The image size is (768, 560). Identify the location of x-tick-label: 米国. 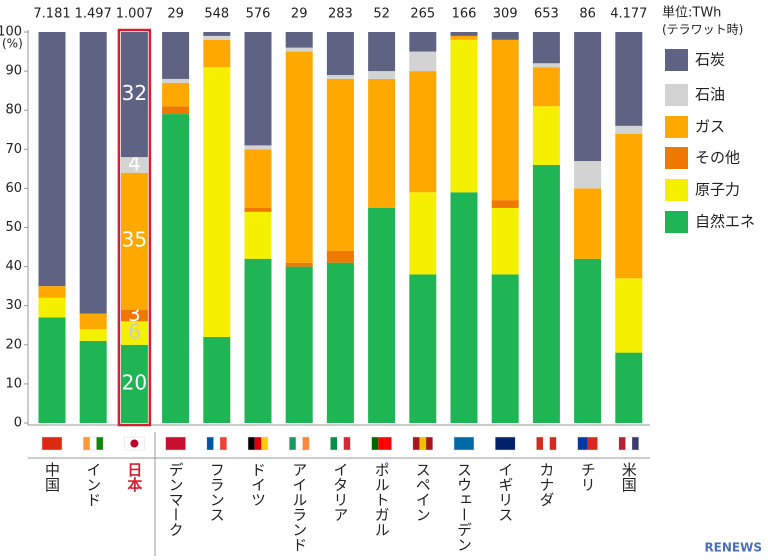
(629, 477).